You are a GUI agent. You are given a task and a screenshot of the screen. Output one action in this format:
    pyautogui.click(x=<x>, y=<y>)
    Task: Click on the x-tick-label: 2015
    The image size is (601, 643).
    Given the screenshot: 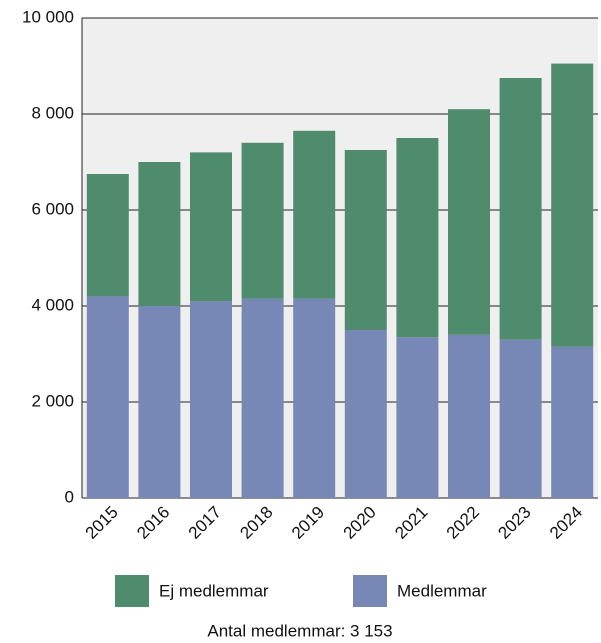 What is the action you would take?
    pyautogui.click(x=102, y=523)
    